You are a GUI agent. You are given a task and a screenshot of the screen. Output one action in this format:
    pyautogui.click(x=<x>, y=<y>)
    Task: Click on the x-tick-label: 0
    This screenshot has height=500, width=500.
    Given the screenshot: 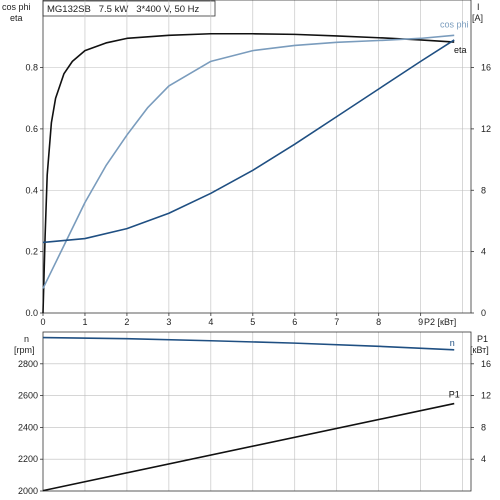 What is the action you would take?
    pyautogui.click(x=42, y=322)
    